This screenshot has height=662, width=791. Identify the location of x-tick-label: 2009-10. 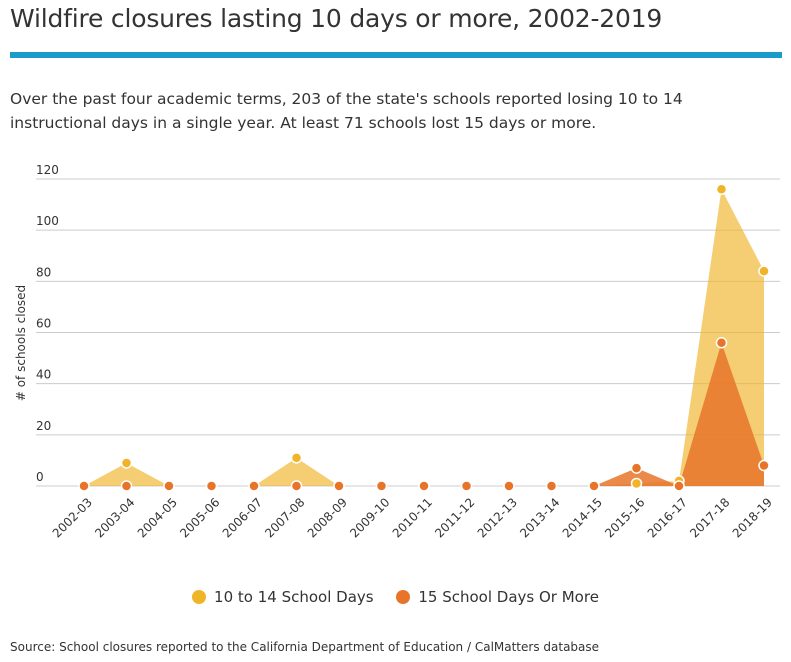
(369, 517).